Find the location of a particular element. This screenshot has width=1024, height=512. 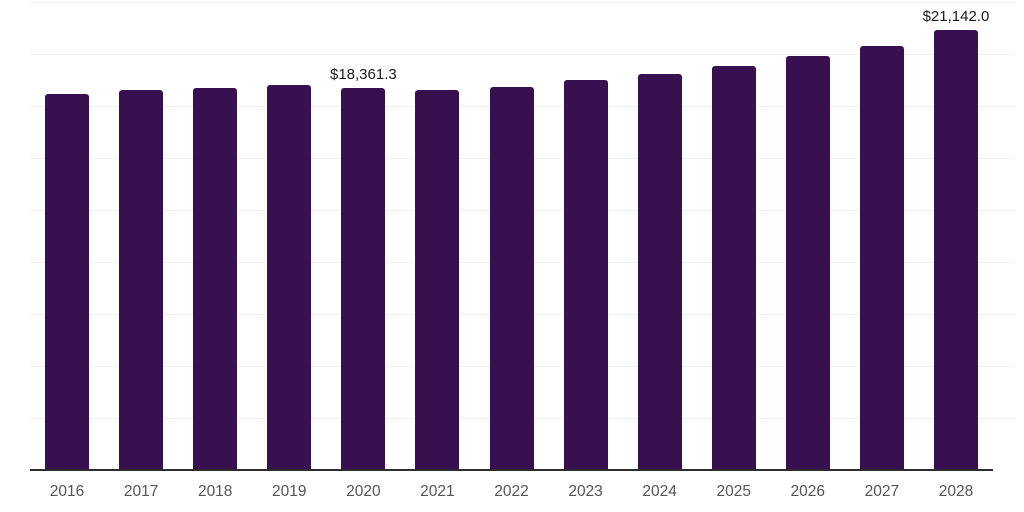

x-tick-label-2018: 2018 is located at coordinates (215, 491).